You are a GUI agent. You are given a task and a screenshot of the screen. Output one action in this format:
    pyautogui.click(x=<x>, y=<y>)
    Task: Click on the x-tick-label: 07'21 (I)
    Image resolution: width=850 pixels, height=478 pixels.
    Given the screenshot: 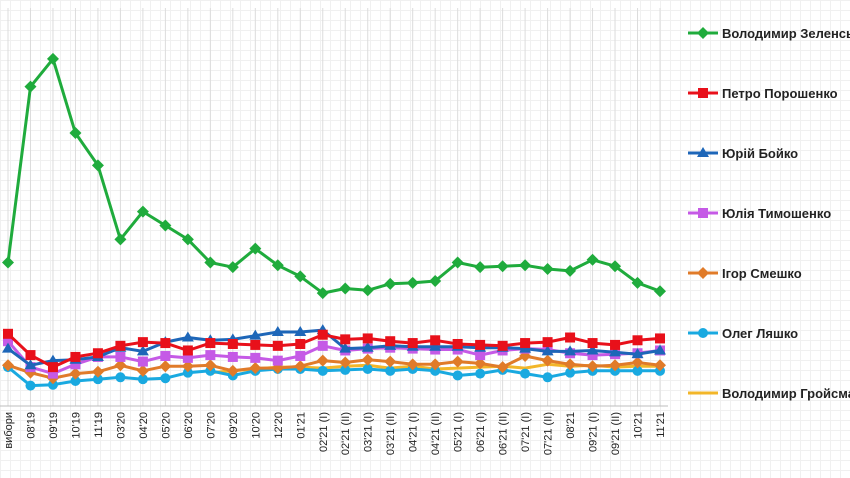 What is the action you would take?
    pyautogui.click(x=526, y=432)
    